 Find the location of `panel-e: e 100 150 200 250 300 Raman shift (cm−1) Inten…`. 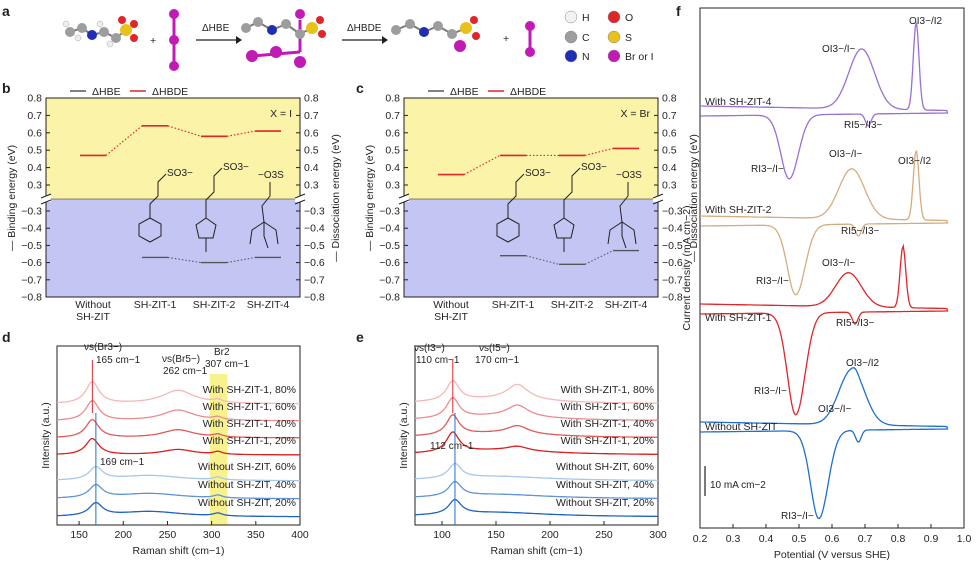

panel-e: e 100 150 200 250 300 Raman shift (cm−1) Inten… is located at coordinates (511, 443).